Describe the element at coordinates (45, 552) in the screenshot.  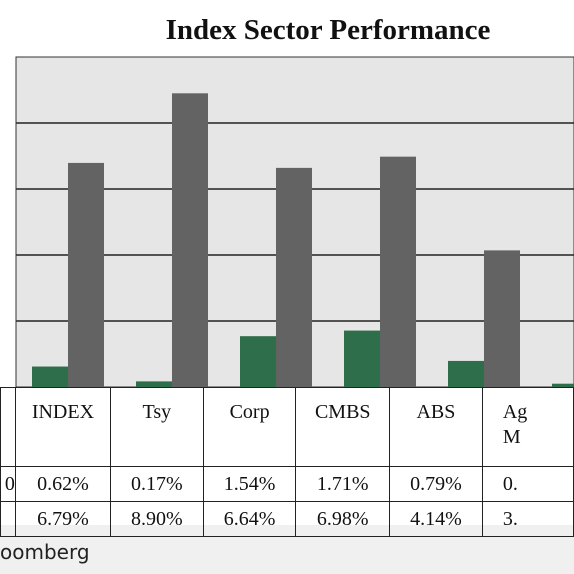
I see `source-note: oomberg` at that location.